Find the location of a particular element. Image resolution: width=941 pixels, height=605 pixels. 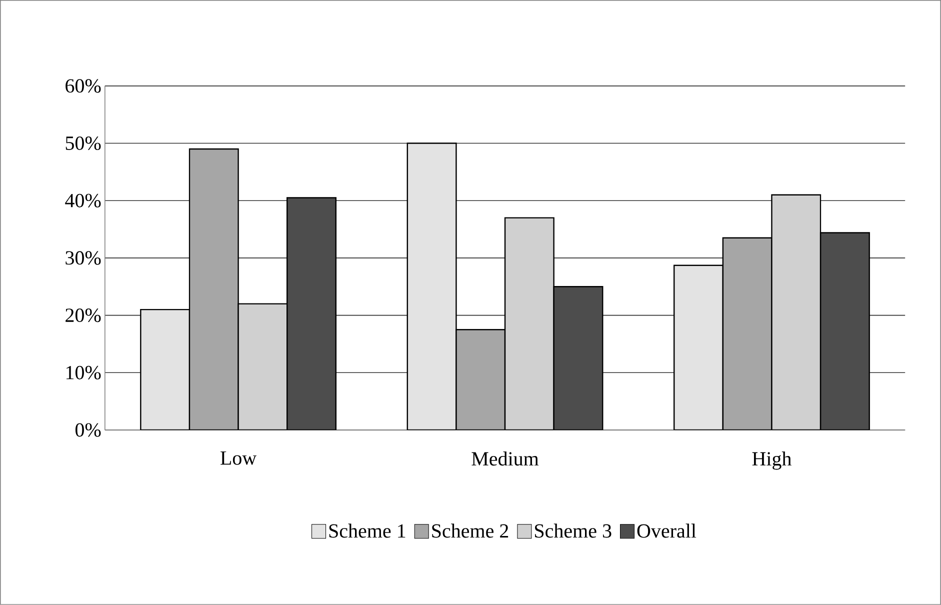

legend-label: Scheme 2 is located at coordinates (470, 531).